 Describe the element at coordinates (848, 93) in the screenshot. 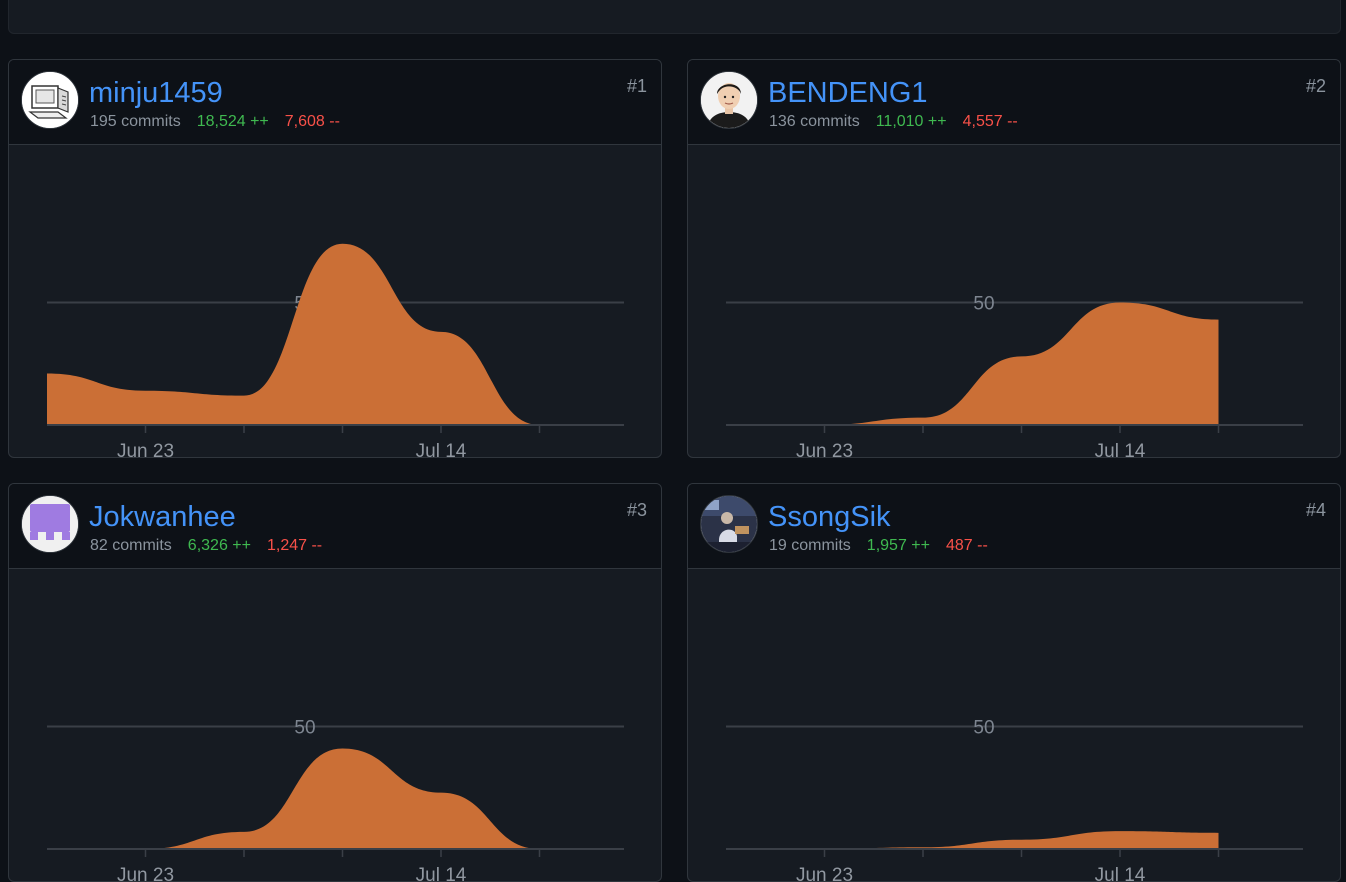

I see `username-link: BENDENG1` at that location.